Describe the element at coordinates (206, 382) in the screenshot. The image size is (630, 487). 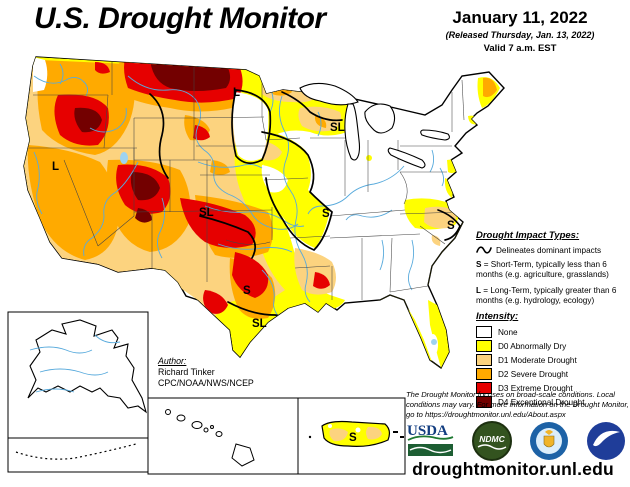
I see `author-org: CPC/NOAA/NWS/NCEP` at that location.